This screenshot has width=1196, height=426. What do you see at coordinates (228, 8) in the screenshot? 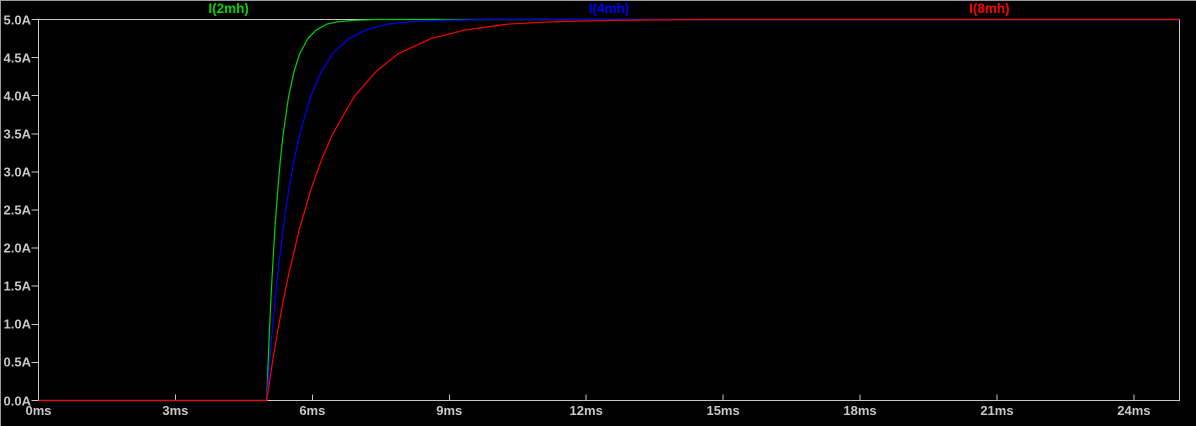
I see `trace-legend-label-I(2mh): I(2mh)` at bounding box center [228, 8].